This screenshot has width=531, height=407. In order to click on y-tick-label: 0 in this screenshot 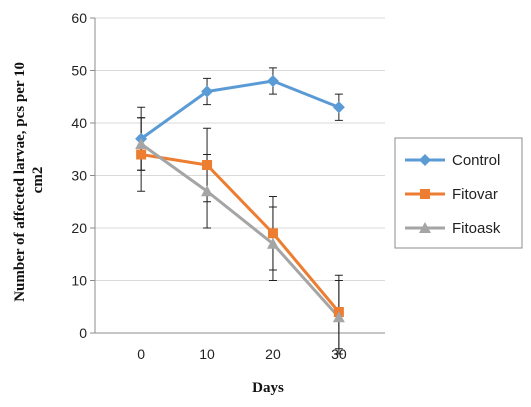, I will do `click(83, 333)`.